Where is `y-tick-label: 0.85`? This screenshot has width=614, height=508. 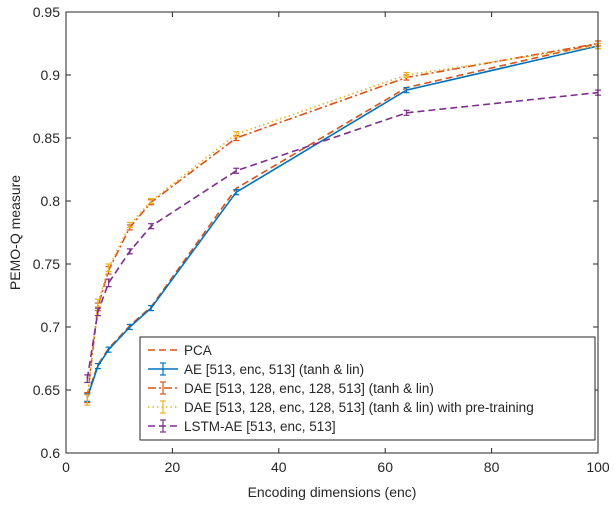 y-tick-label: 0.85 is located at coordinates (46, 138).